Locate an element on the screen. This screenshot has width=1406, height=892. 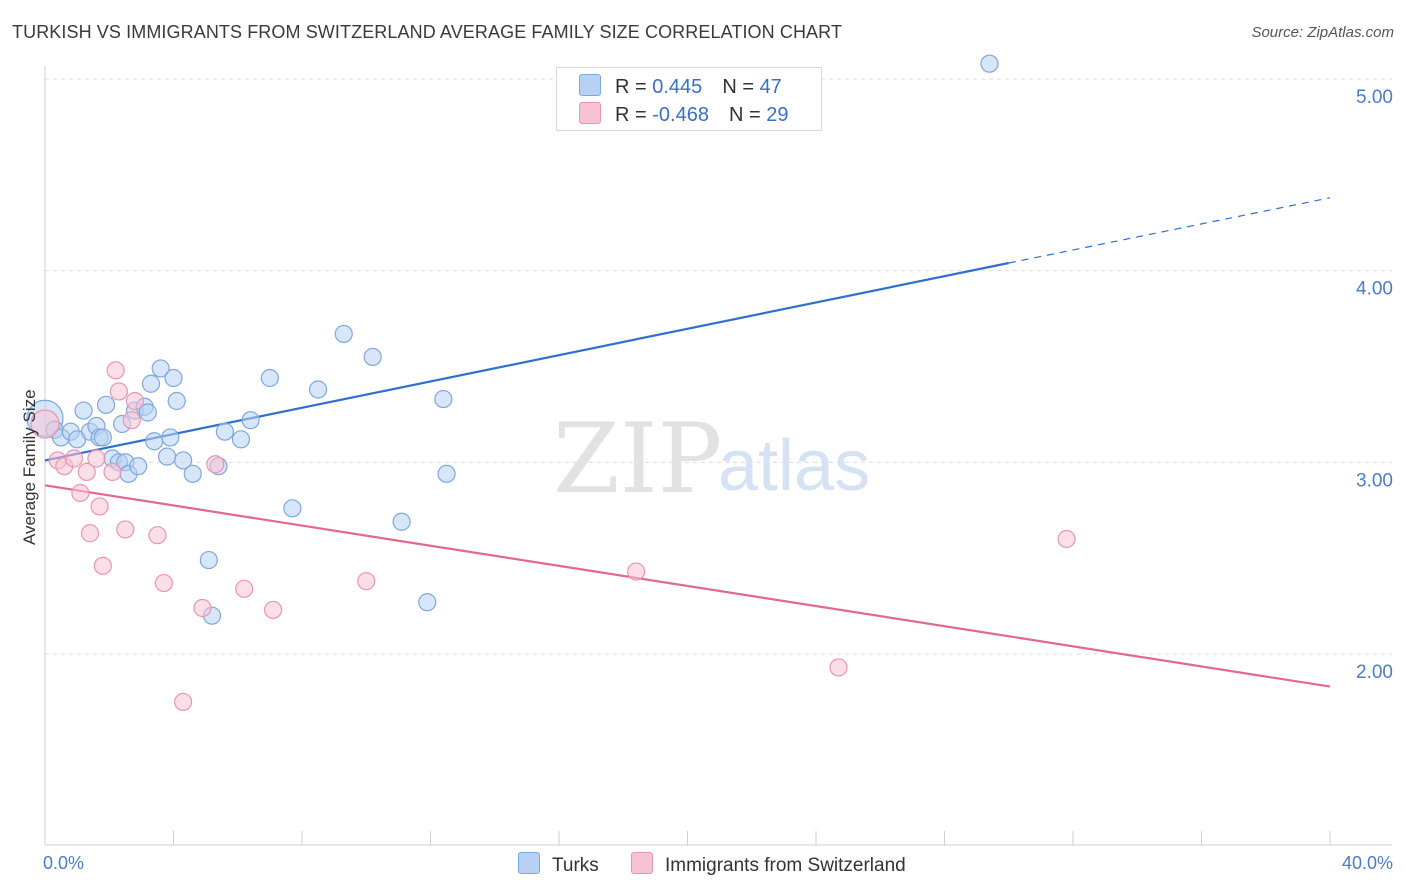
series-legend-turks: Turks is located at coordinates (558, 864).